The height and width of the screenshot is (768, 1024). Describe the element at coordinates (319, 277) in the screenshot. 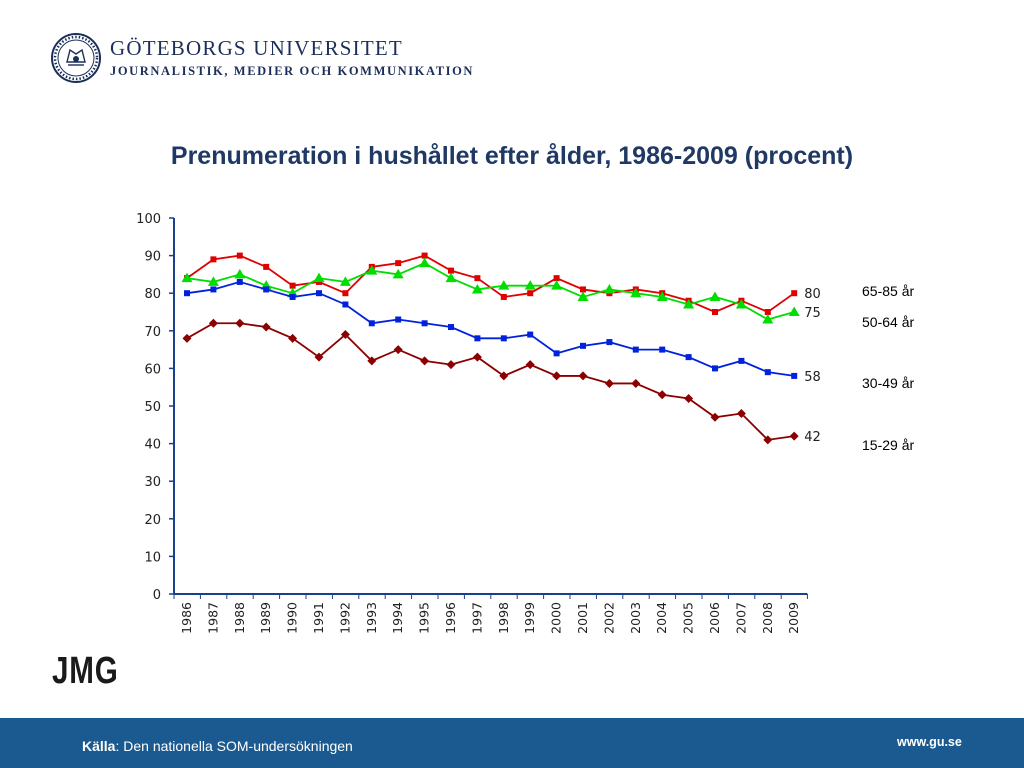

I see `series-1-point-1991` at that location.